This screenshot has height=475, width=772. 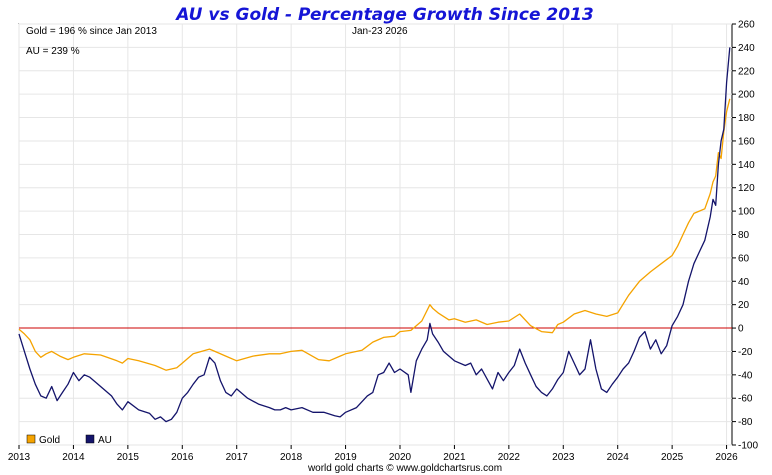 I want to click on y-tick-label: 160, so click(x=746, y=141).